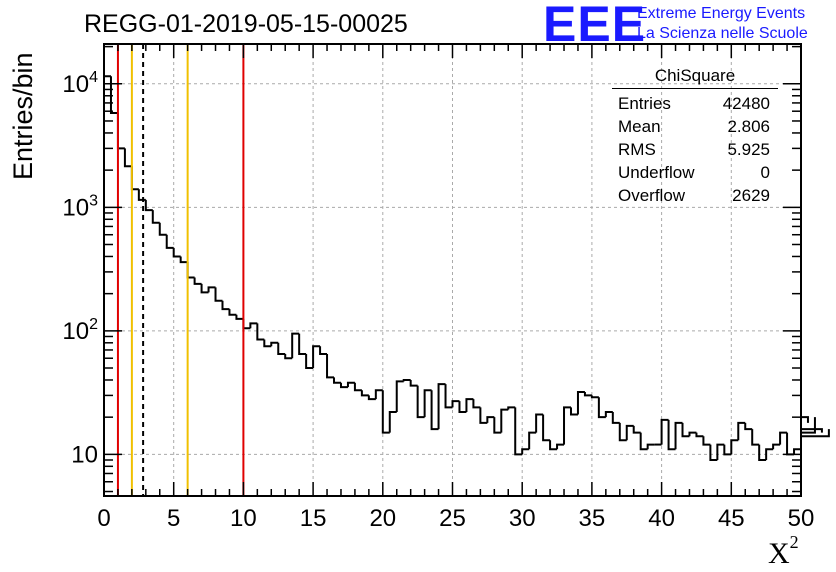 Image resolution: width=836 pixels, height=572 pixels. Describe the element at coordinates (695, 172) in the screenshot. I see `stats-row-underflow: Underflow 0` at that location.